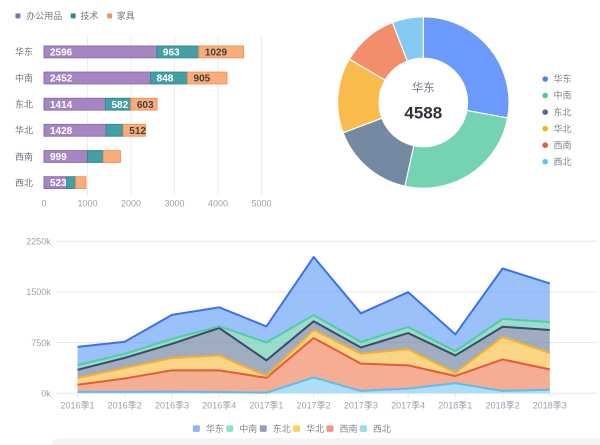 The height and width of the screenshot is (445, 600). Describe the element at coordinates (77, 405) in the screenshot. I see `svg-text: 2016季1` at that location.